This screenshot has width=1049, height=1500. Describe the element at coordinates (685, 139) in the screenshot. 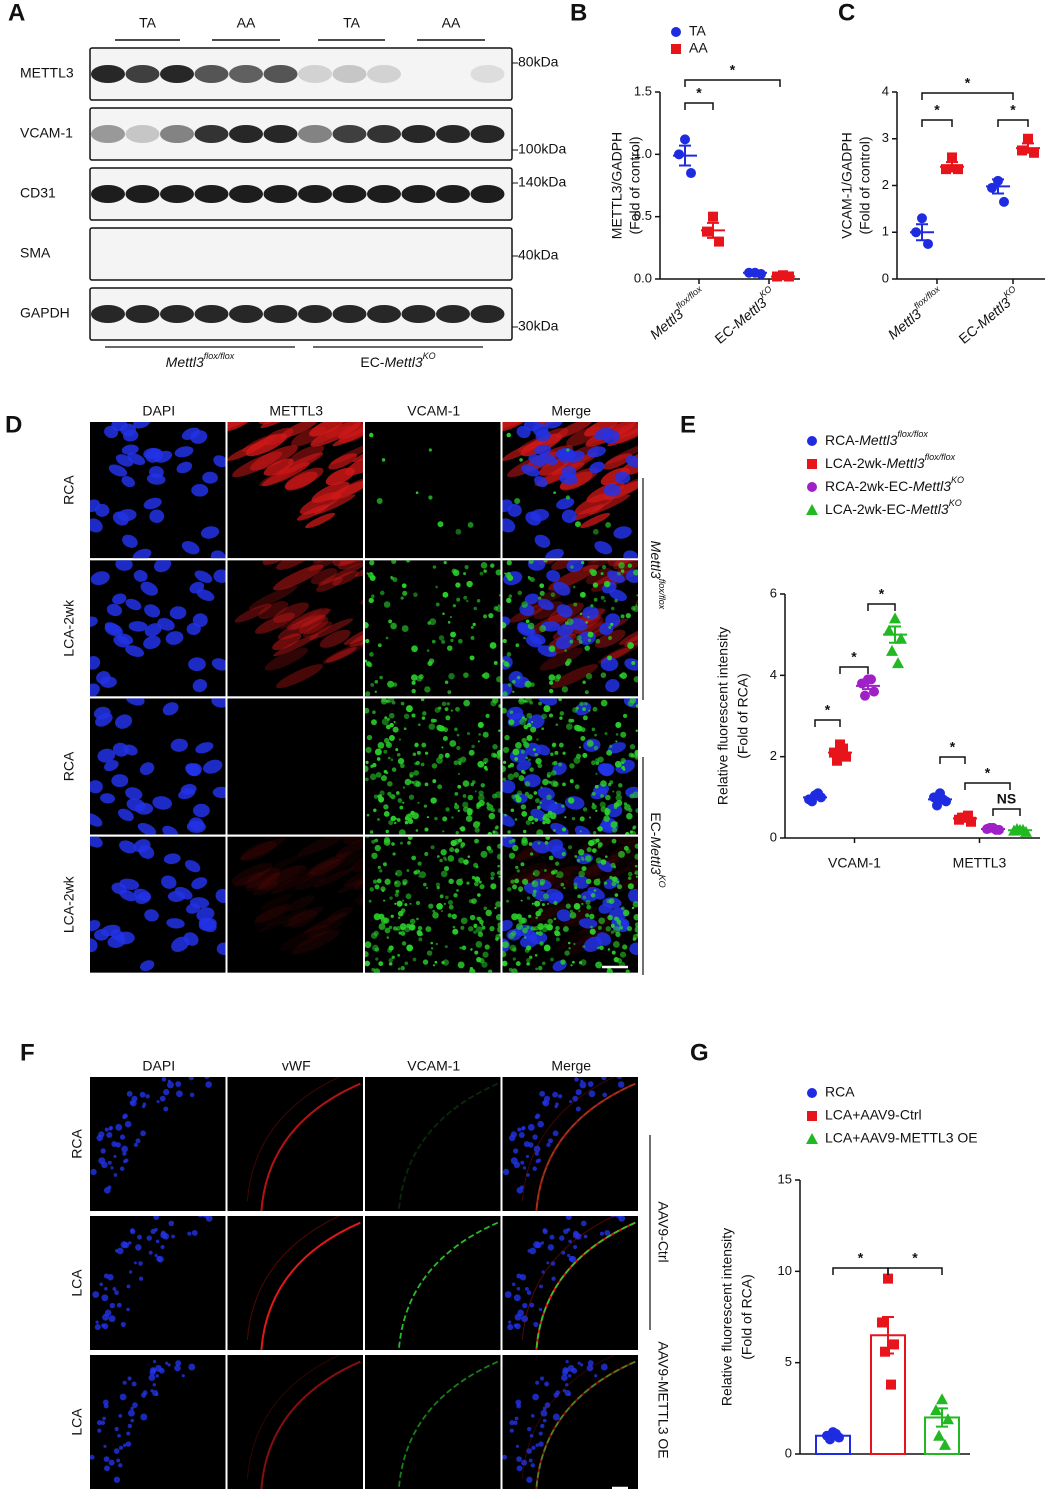

I see `point` at that location.